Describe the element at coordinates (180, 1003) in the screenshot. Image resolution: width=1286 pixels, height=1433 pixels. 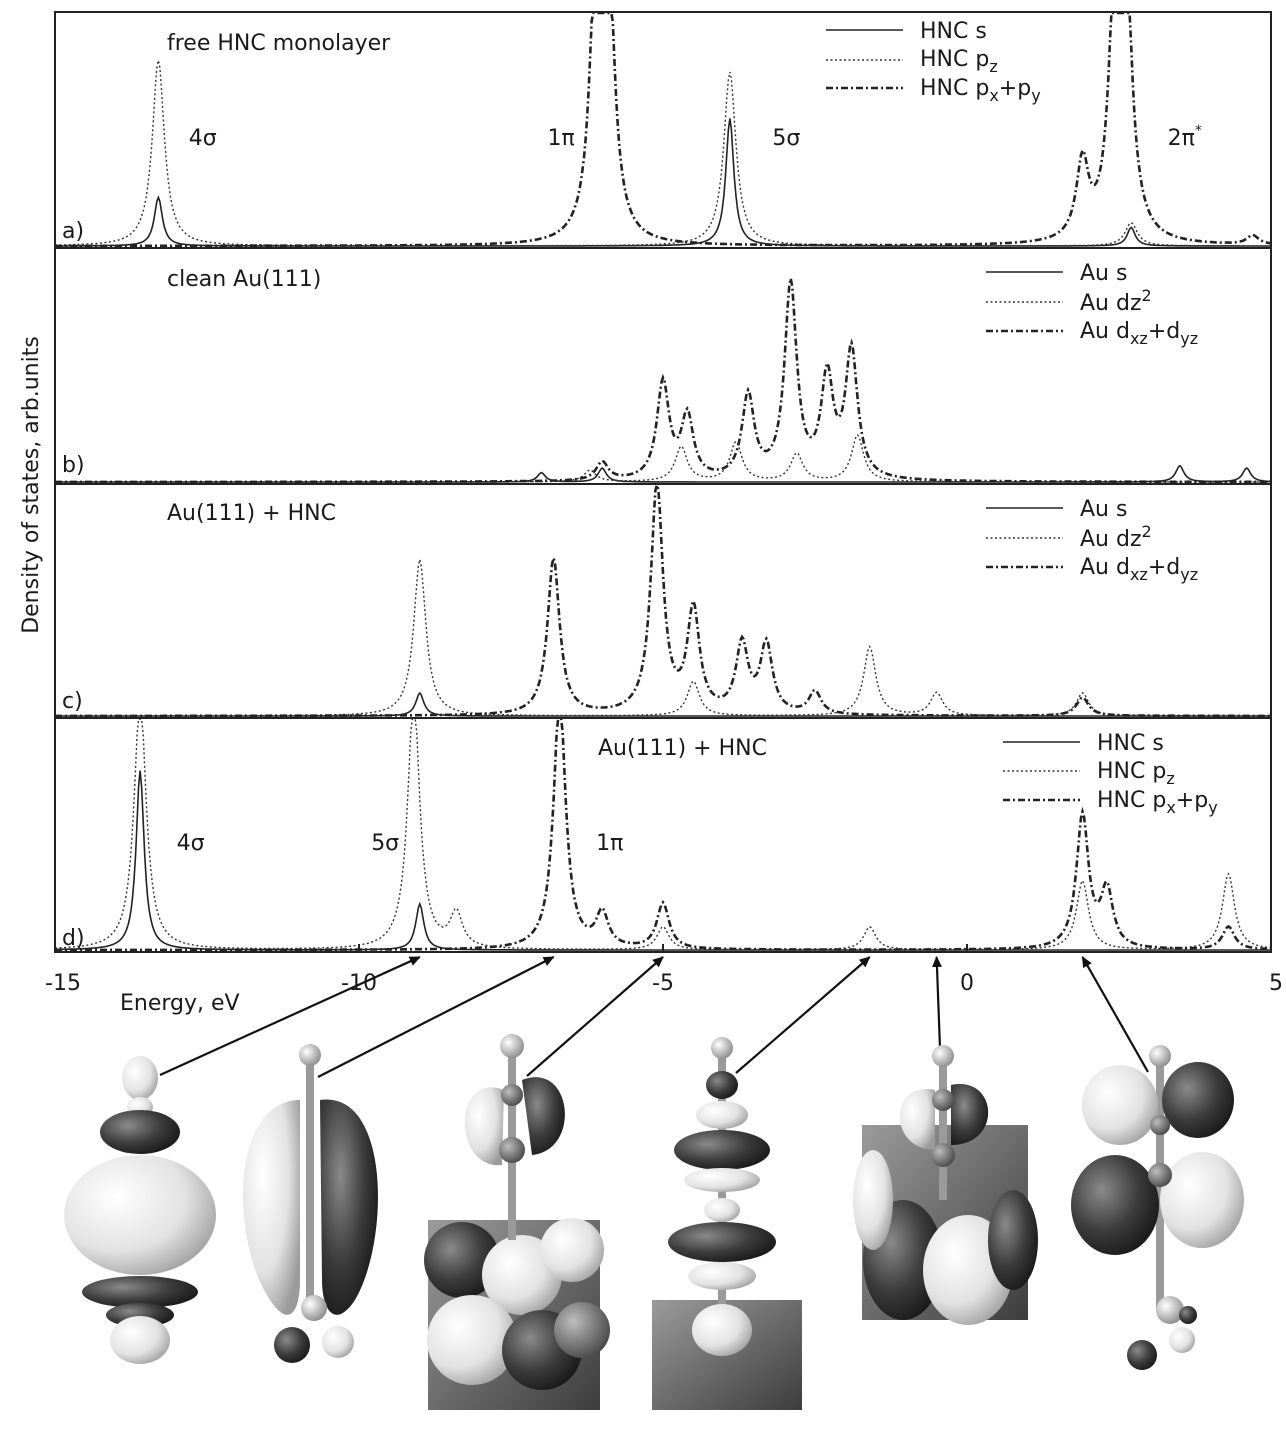
I see `x-axis-label: Energy, eV` at that location.